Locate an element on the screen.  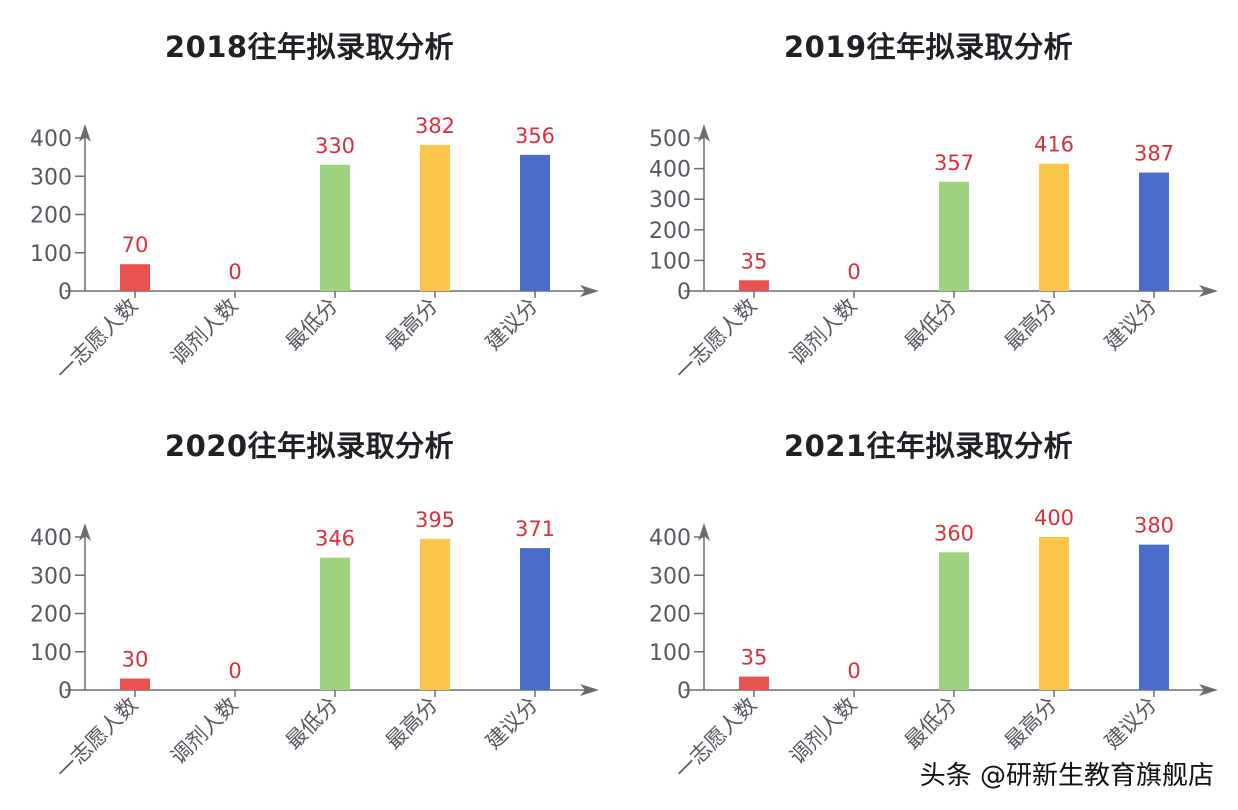
value-label: 330 is located at coordinates (335, 146).